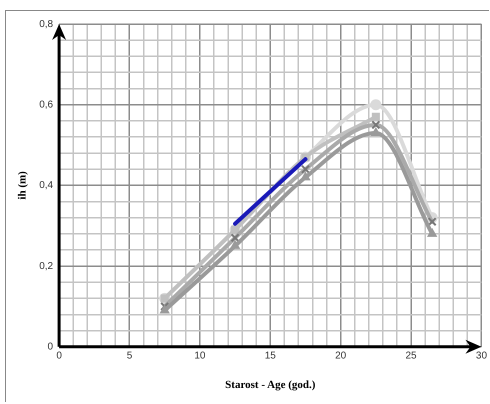 The height and width of the screenshot is (404, 490). Describe the element at coordinates (270, 385) in the screenshot. I see `x-axis-title: Starost - Age (god.)` at that location.